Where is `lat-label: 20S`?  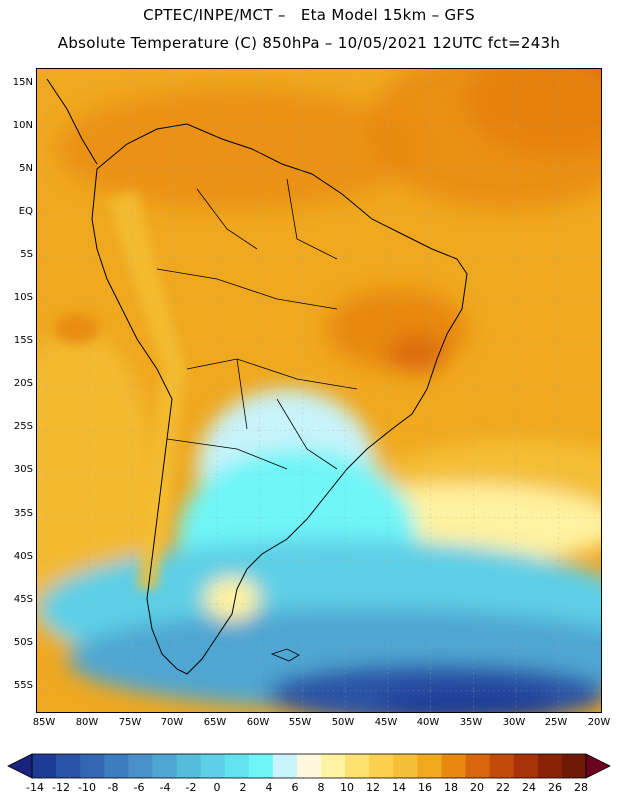
lat-label: 20S is located at coordinates (23, 383).